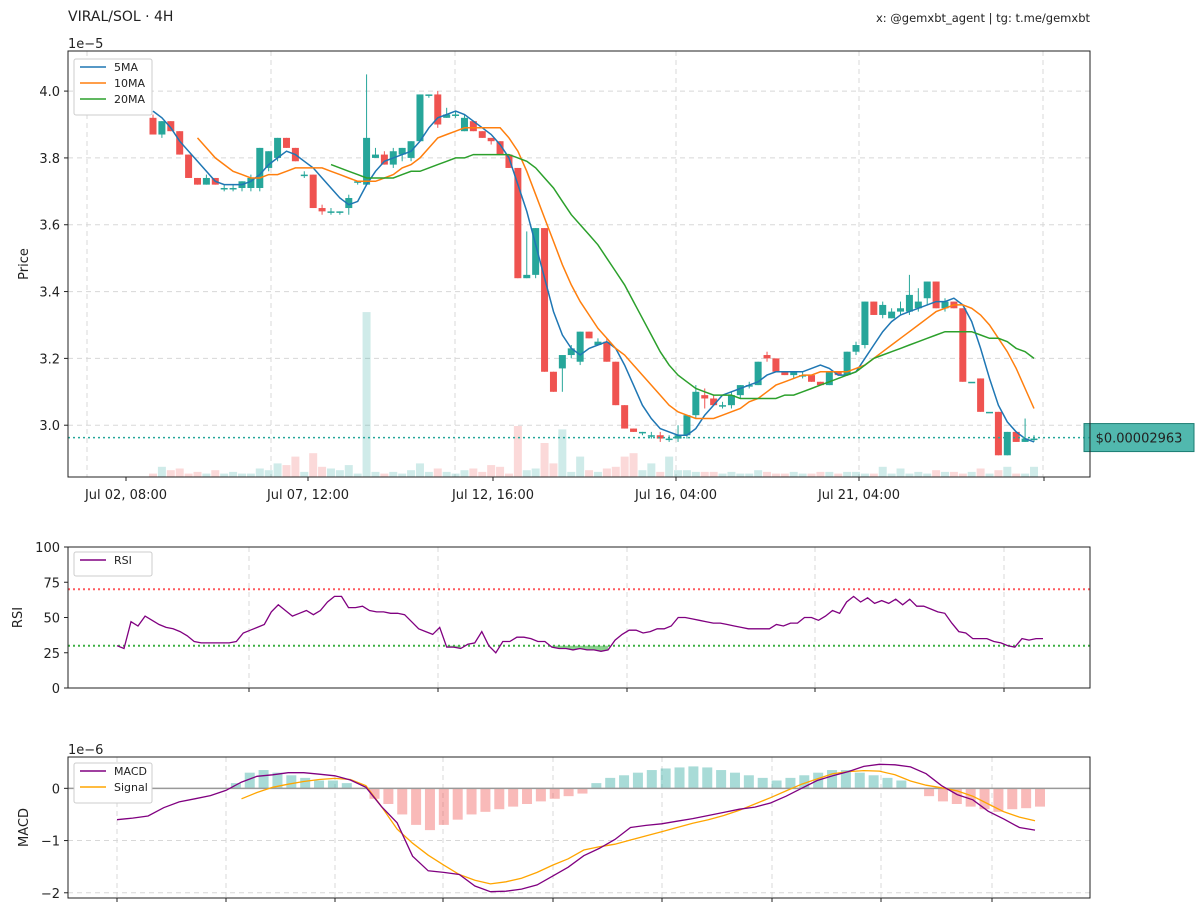 Image resolution: width=1200 pixels, height=915 pixels. I want to click on rsi-legend: RSI, so click(113, 564).